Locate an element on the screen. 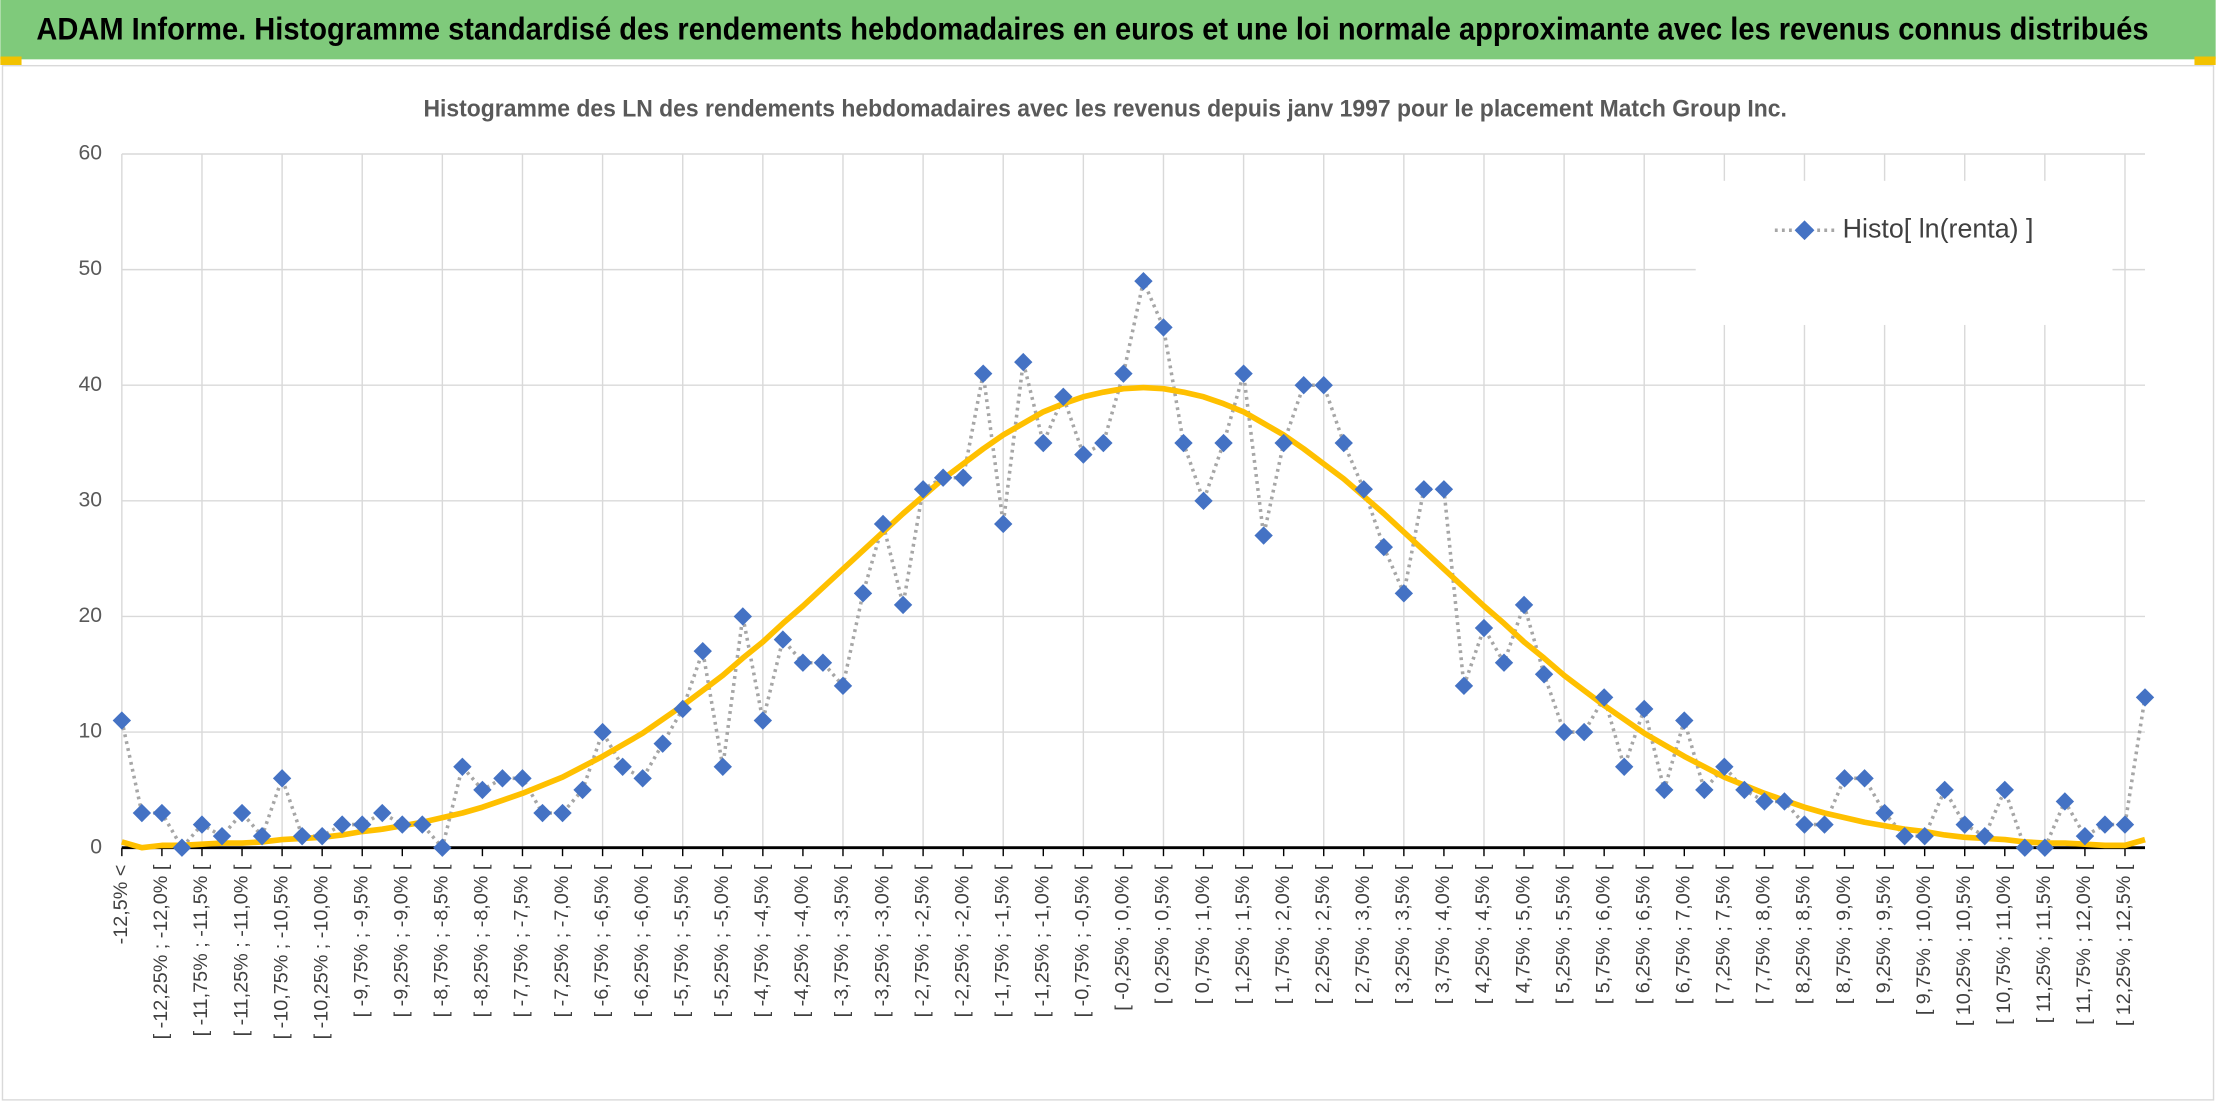 The height and width of the screenshot is (1102, 2216). x-tick-label: [ -3,75% ; -3,5% [ is located at coordinates (842, 940).